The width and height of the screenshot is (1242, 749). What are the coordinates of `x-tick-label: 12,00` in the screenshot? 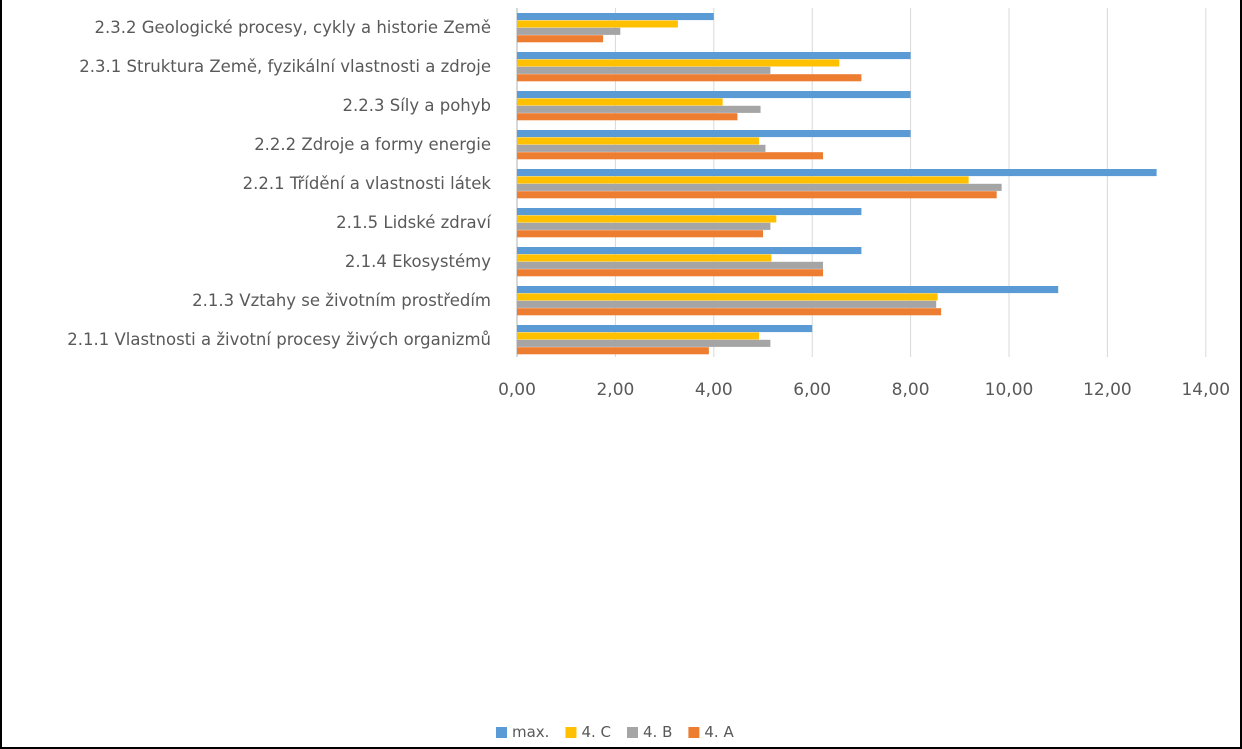 It's located at (1107, 390).